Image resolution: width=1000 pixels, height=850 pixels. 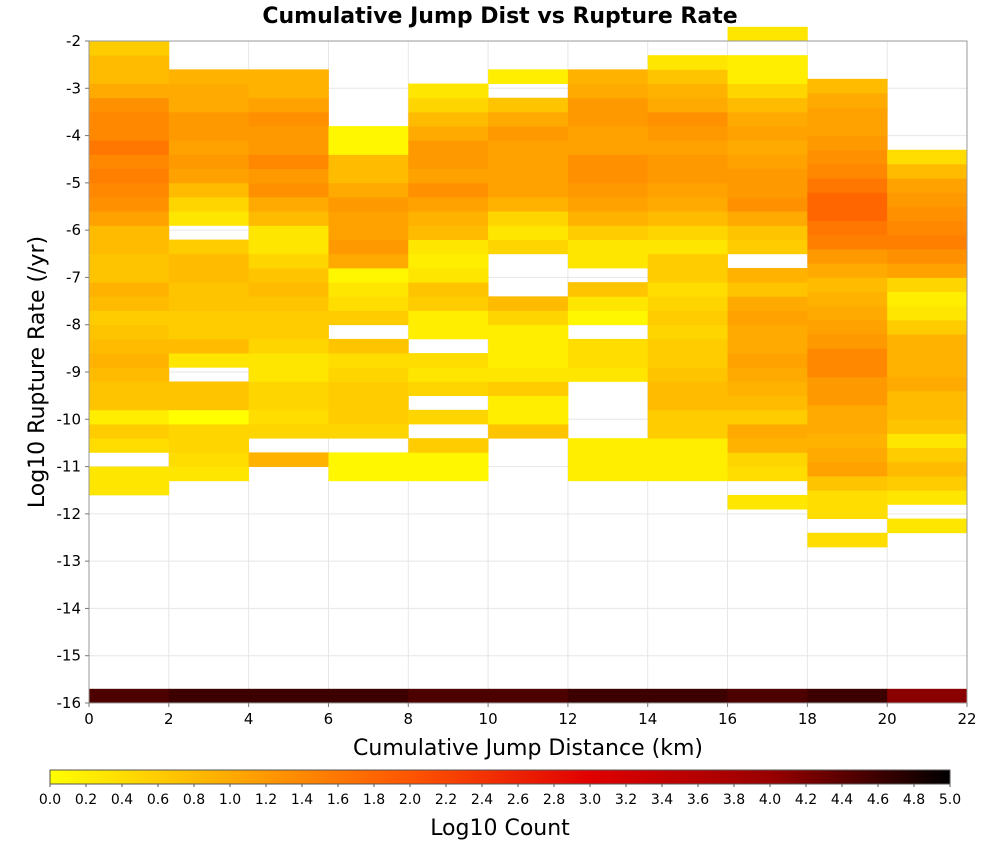 I want to click on colorbar-tick-label: 1.4, so click(x=302, y=800).